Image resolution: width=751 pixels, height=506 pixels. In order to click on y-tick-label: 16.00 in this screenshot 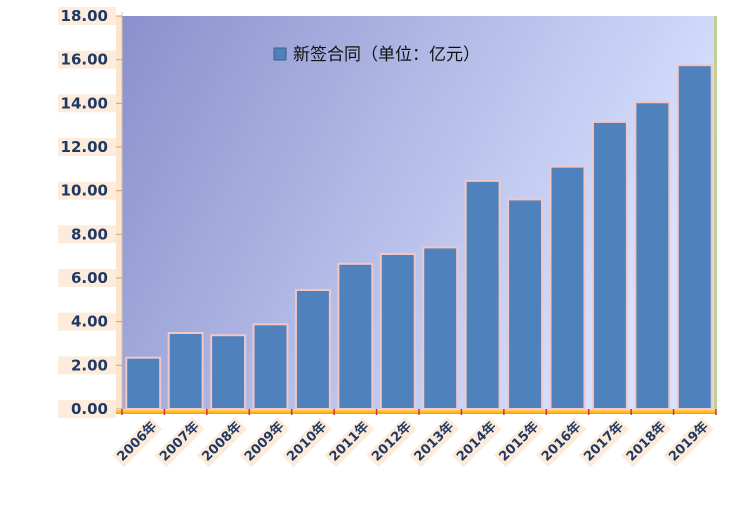, I will do `click(84, 60)`.